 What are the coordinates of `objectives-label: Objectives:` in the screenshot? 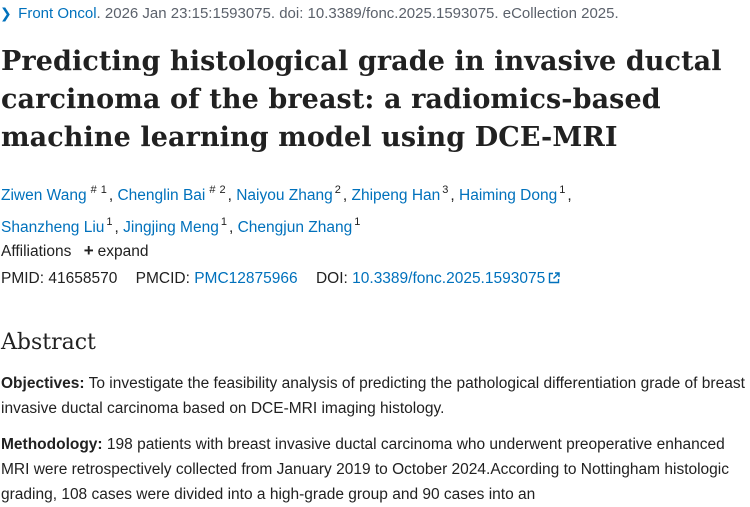 It's located at (43, 383).